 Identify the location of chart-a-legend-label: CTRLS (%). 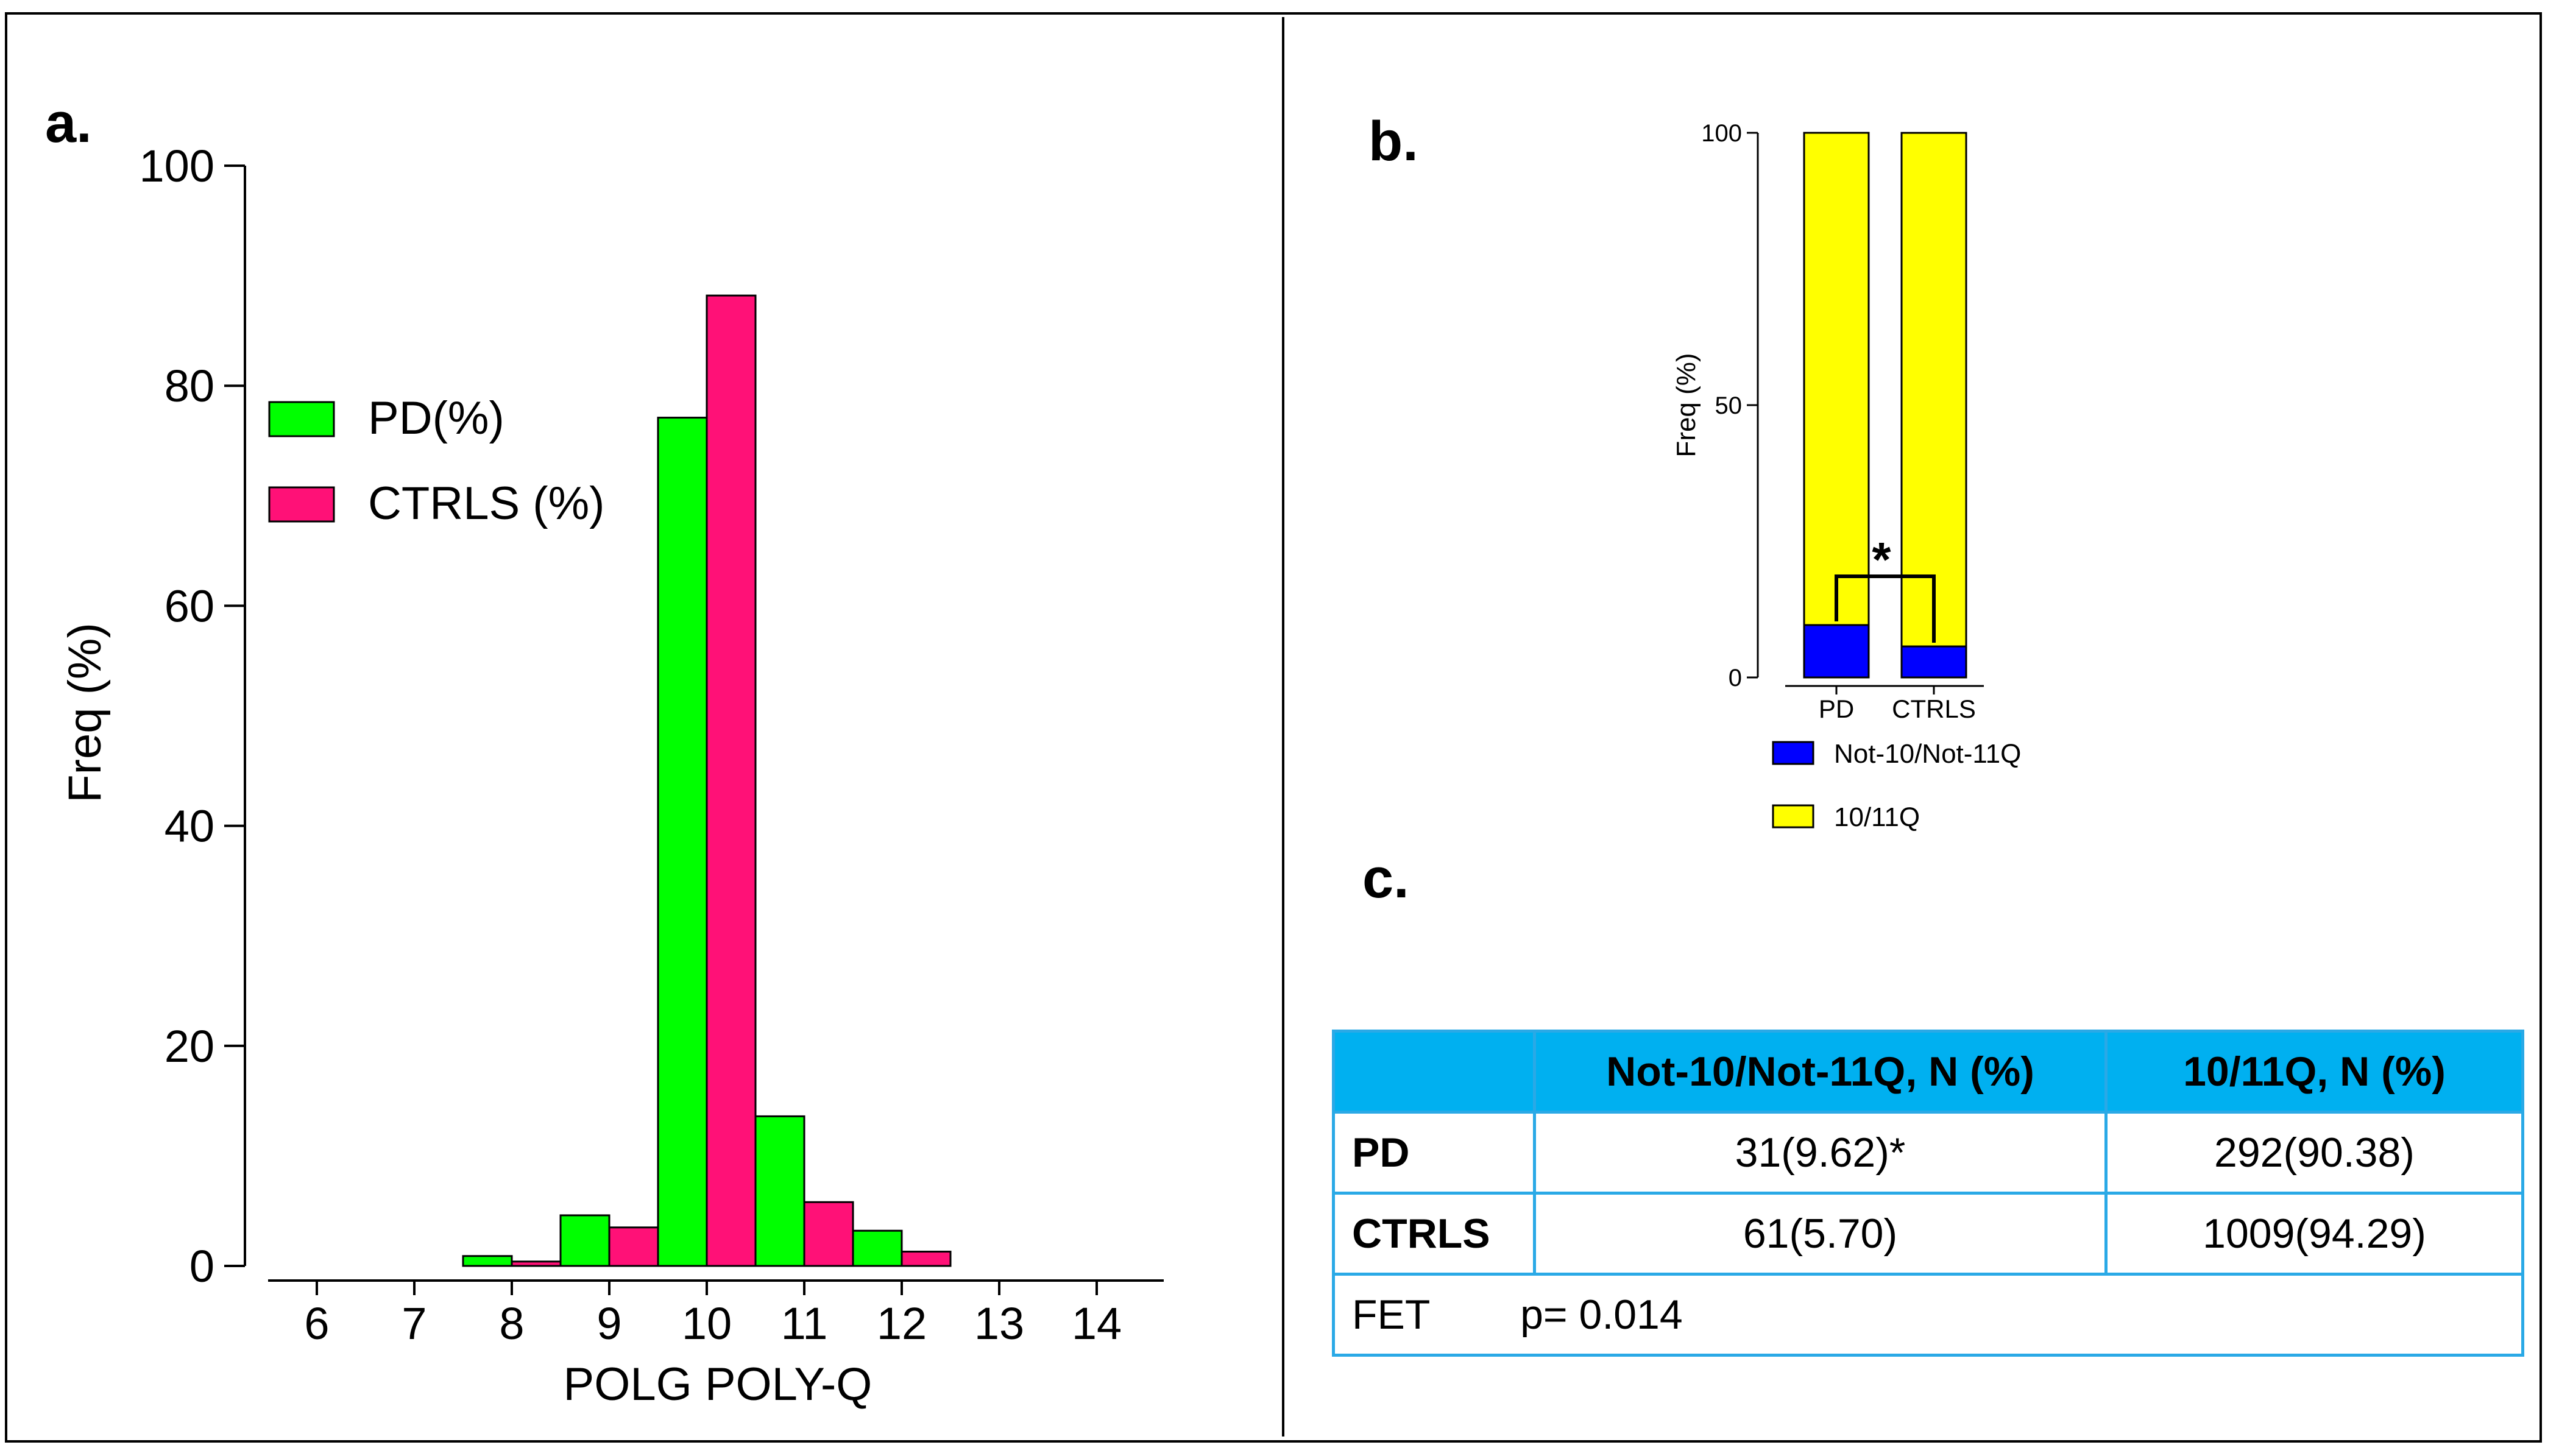
(486, 503).